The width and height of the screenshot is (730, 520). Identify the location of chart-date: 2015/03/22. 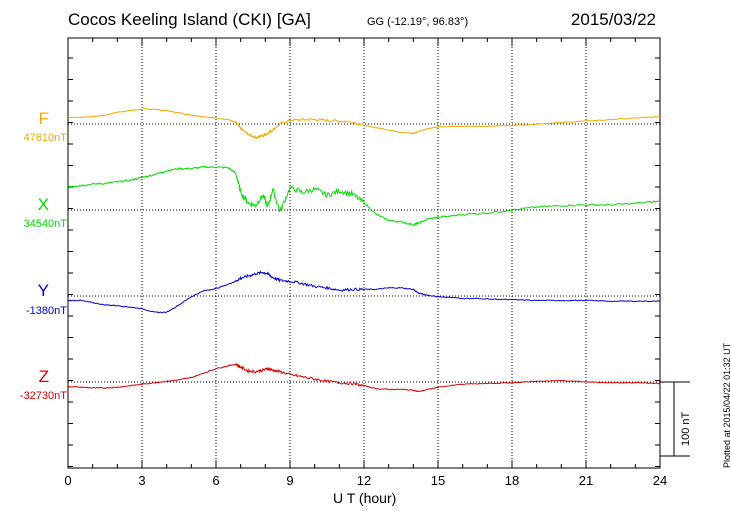
(613, 19).